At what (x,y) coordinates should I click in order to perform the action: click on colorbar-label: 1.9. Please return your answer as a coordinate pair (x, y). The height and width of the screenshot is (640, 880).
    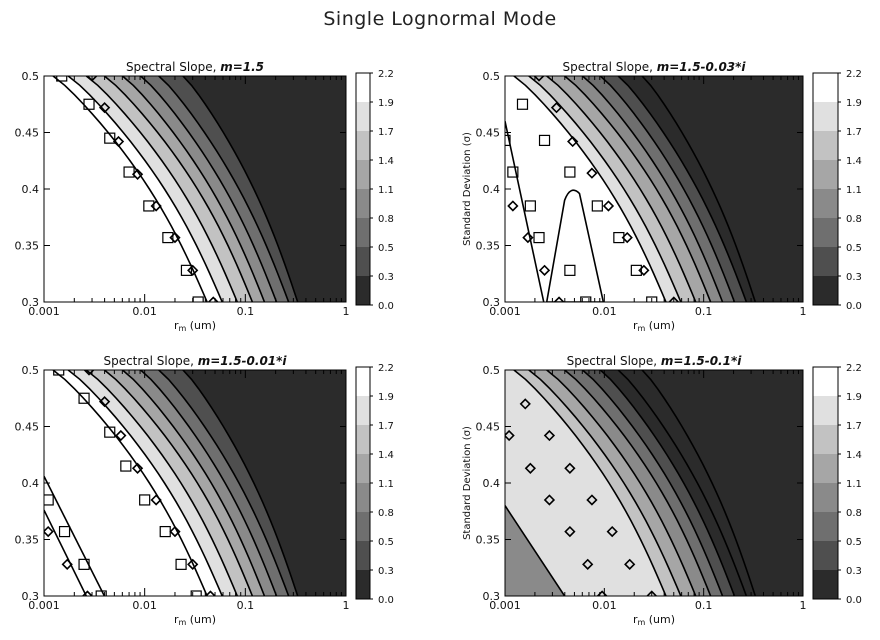
    Looking at the image, I should click on (386, 397).